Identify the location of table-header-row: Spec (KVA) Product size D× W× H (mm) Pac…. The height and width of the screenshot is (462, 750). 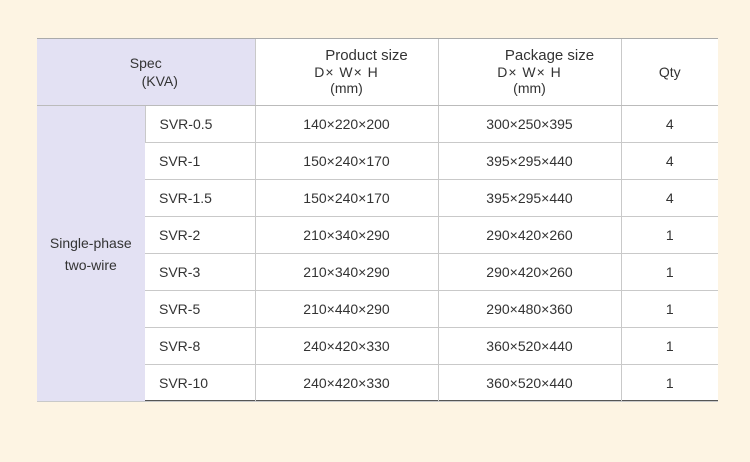
(377, 72).